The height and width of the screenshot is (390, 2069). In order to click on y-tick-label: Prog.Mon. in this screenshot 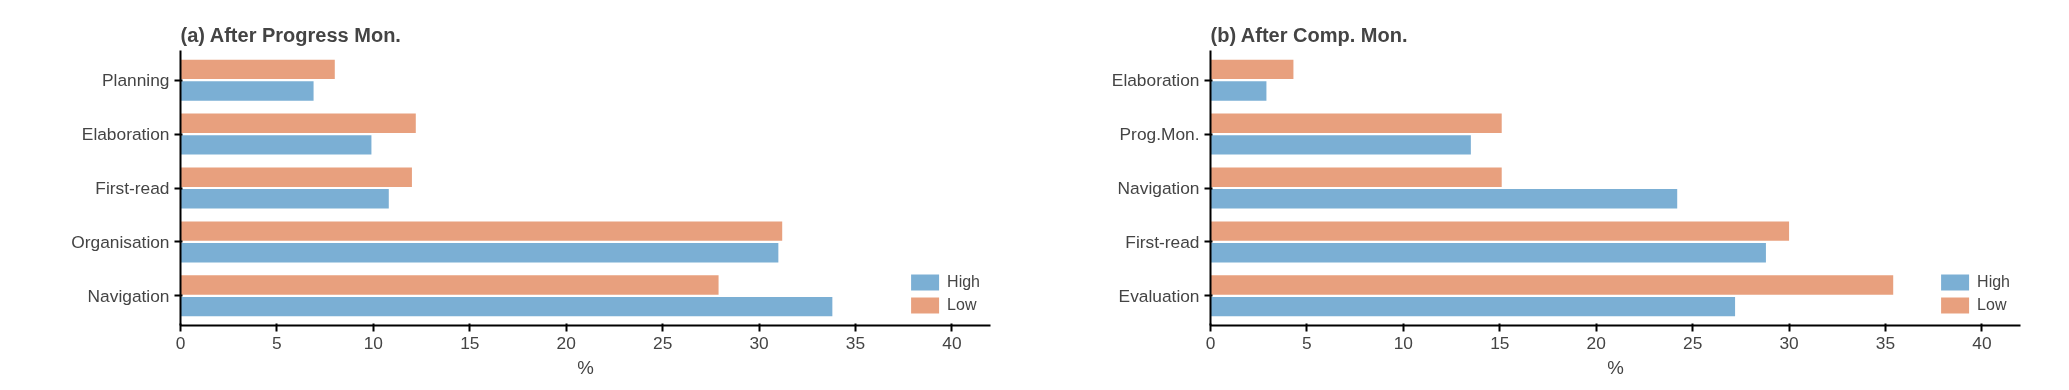, I will do `click(1159, 134)`.